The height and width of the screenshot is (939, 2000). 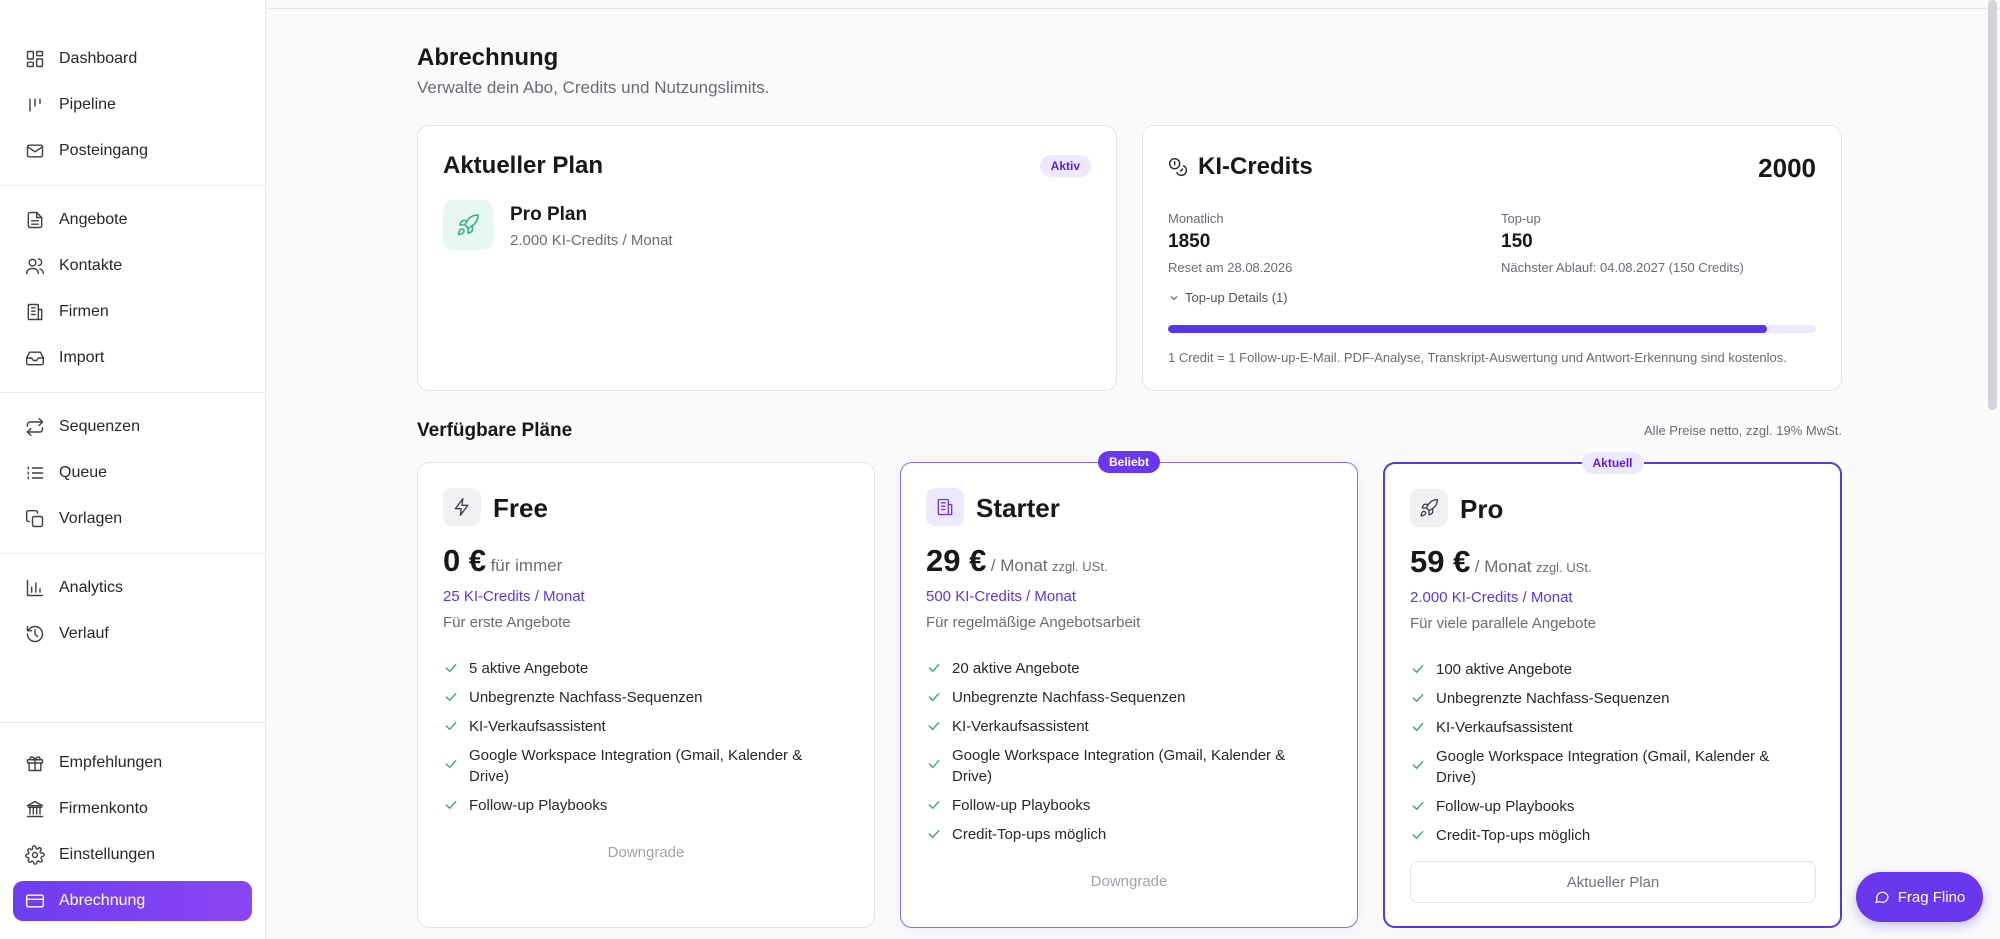 I want to click on topup-details-label: Top-up Details (1), so click(x=1236, y=297).